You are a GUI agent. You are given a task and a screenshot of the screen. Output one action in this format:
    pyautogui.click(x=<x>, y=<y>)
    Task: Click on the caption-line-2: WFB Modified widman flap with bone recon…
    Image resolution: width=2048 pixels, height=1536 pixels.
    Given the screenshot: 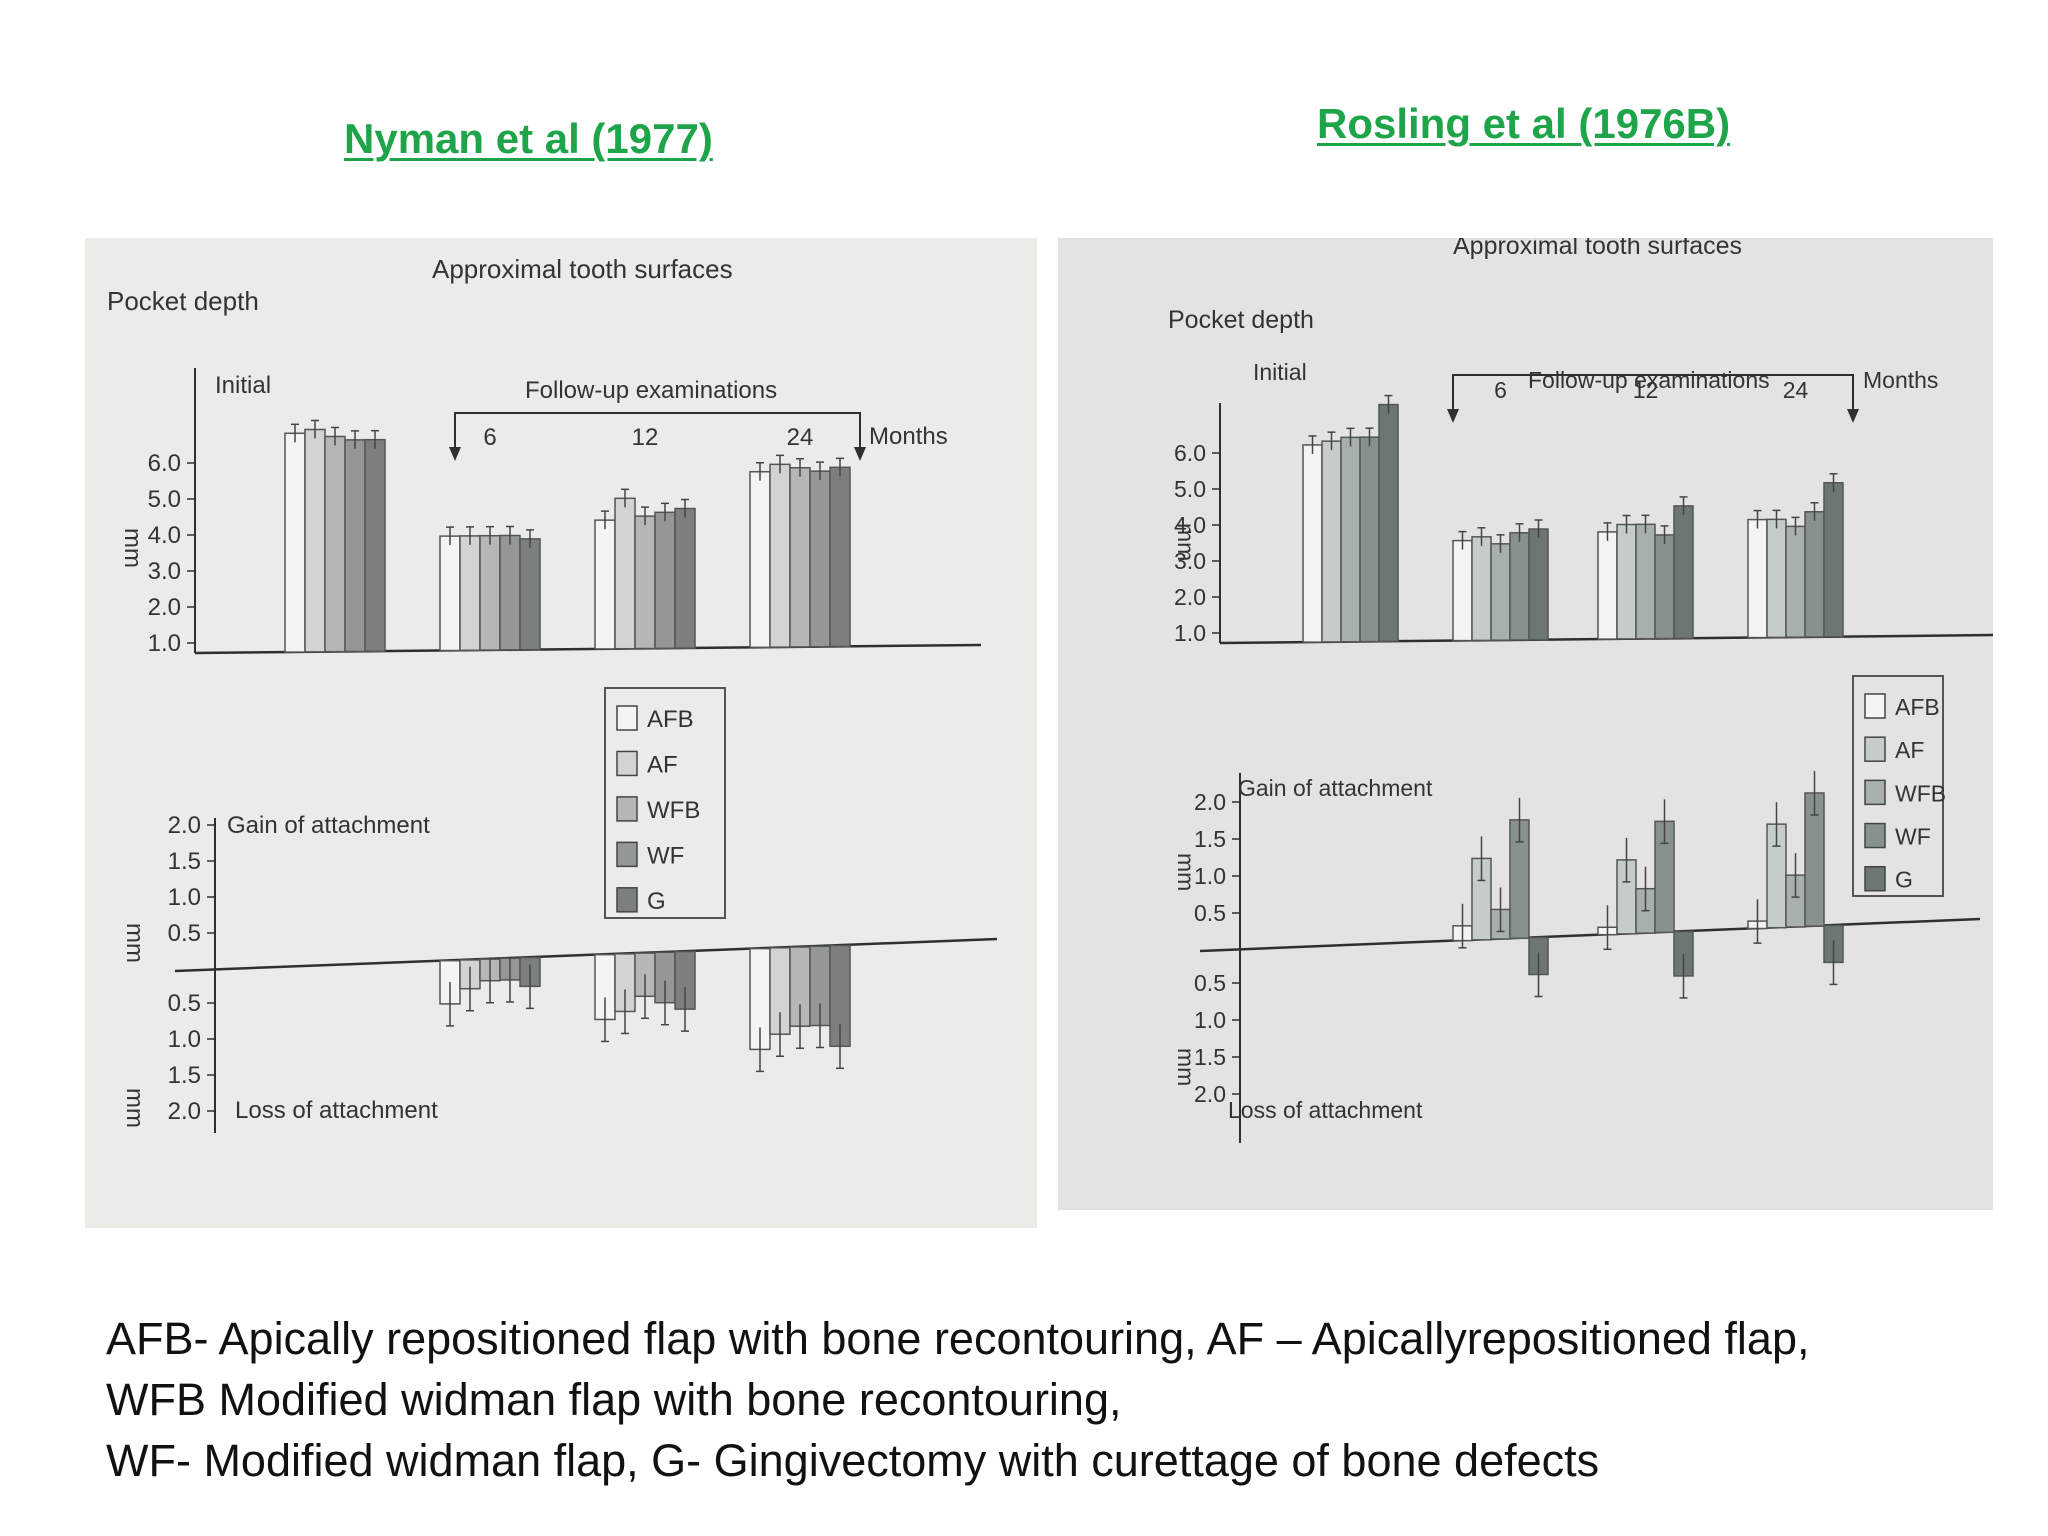 What is the action you would take?
    pyautogui.click(x=614, y=1399)
    